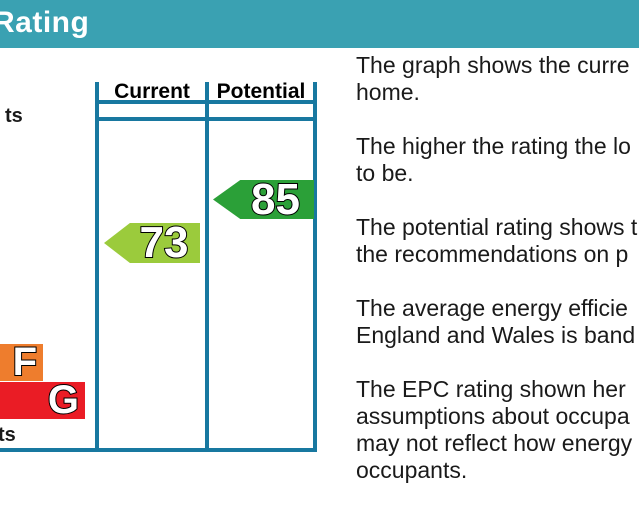  What do you see at coordinates (493, 416) in the screenshot?
I see `text-line: assumptions about occupa` at bounding box center [493, 416].